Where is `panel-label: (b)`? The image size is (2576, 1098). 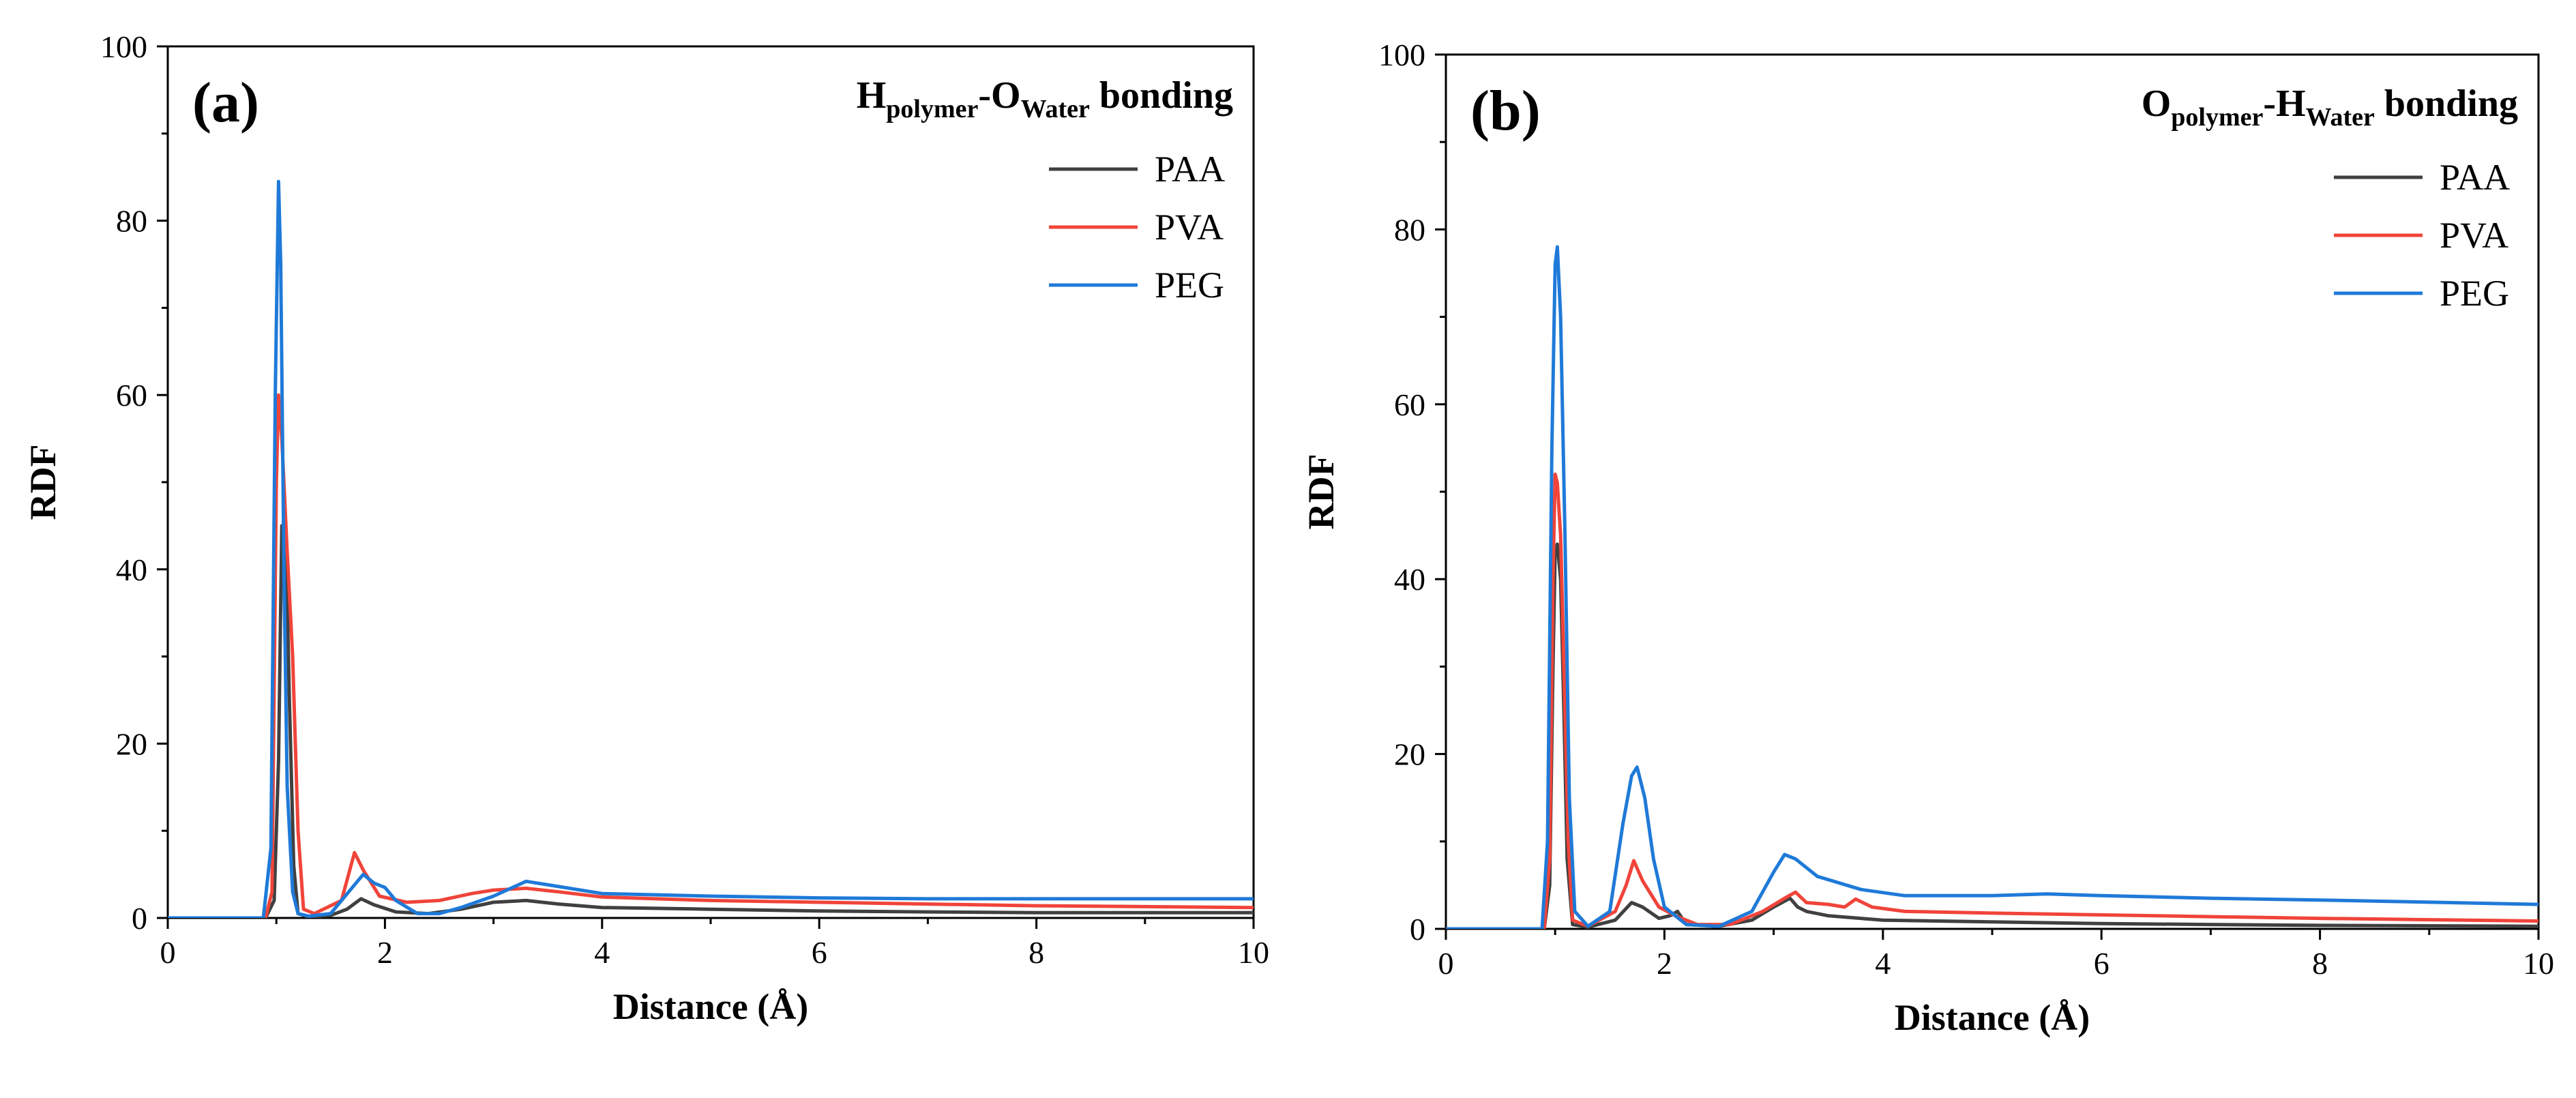 panel-label: (b) is located at coordinates (1505, 111).